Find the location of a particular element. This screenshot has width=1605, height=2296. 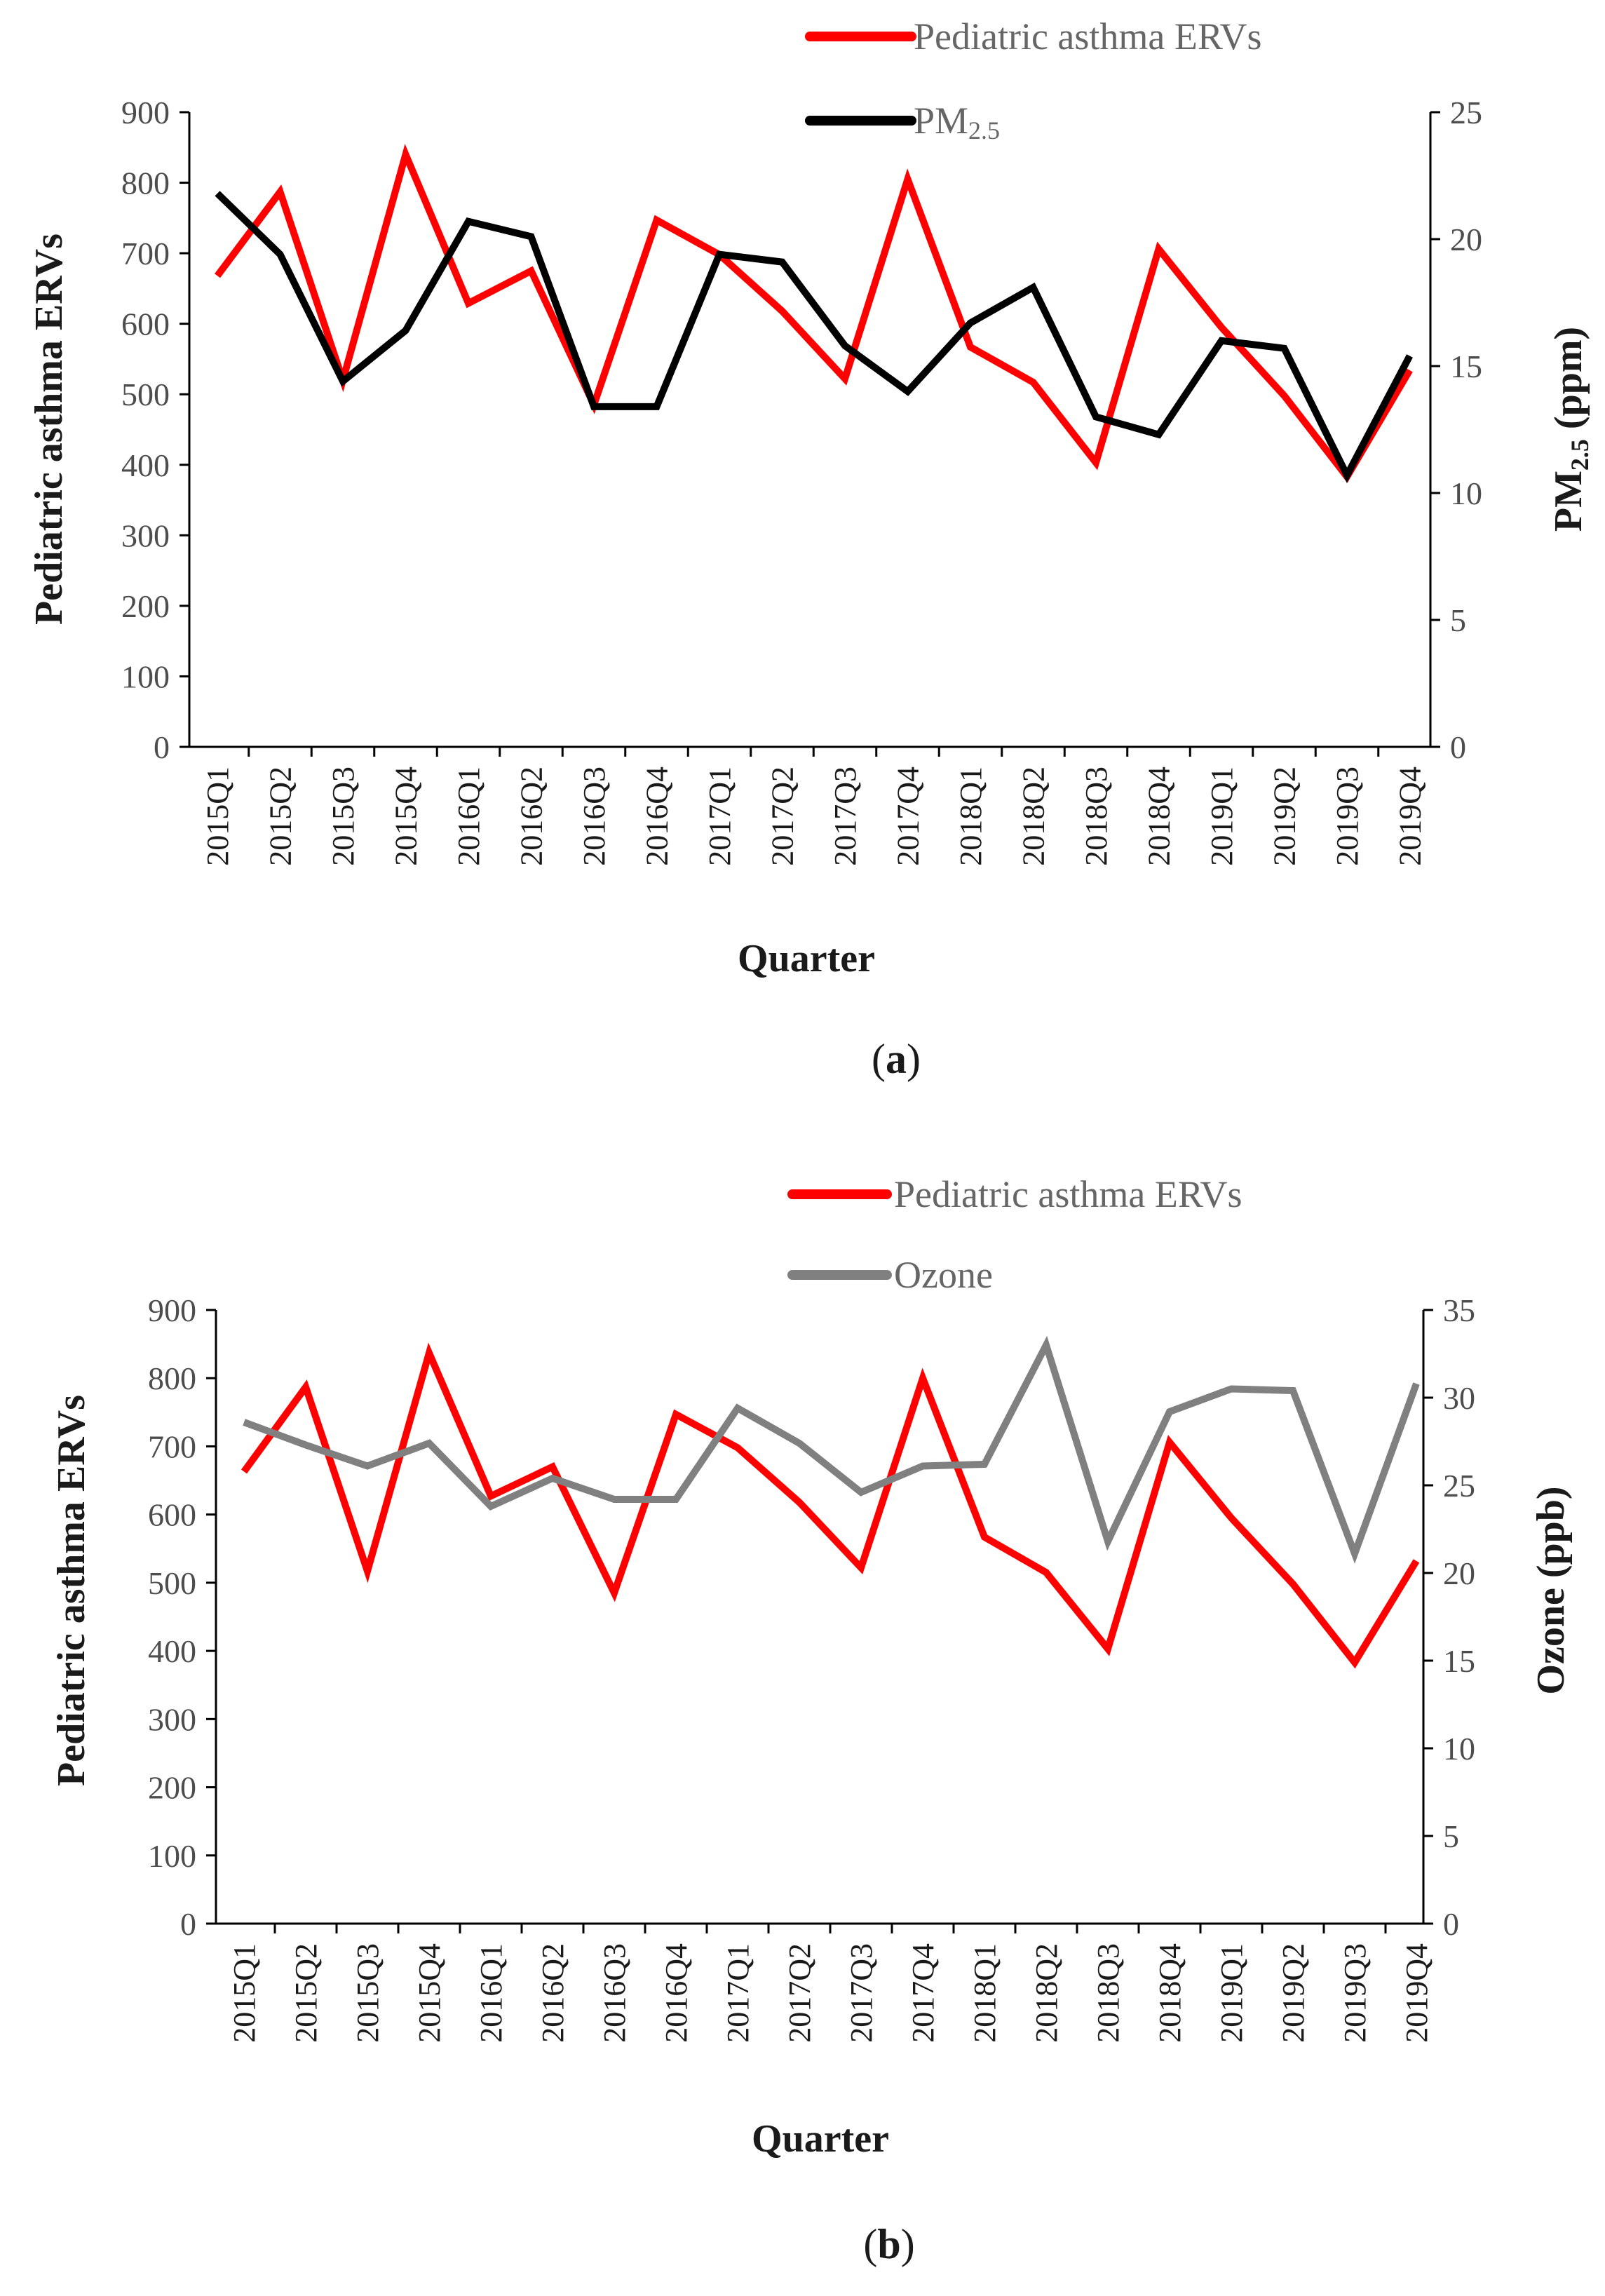

panel-a-series-lines is located at coordinates (813, 316).